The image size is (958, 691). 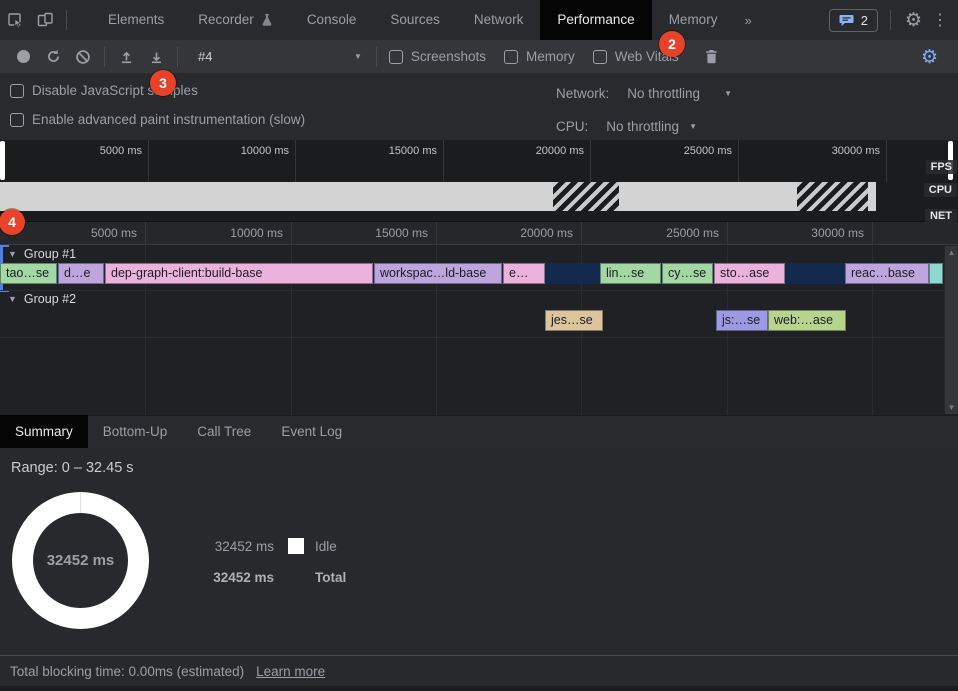 I want to click on tab-sources: Sources, so click(x=415, y=20).